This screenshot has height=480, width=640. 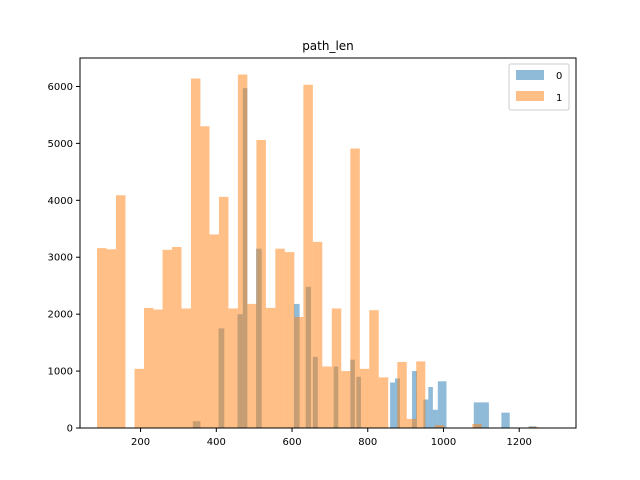 I want to click on y-tick-label: 4000, so click(x=60, y=201).